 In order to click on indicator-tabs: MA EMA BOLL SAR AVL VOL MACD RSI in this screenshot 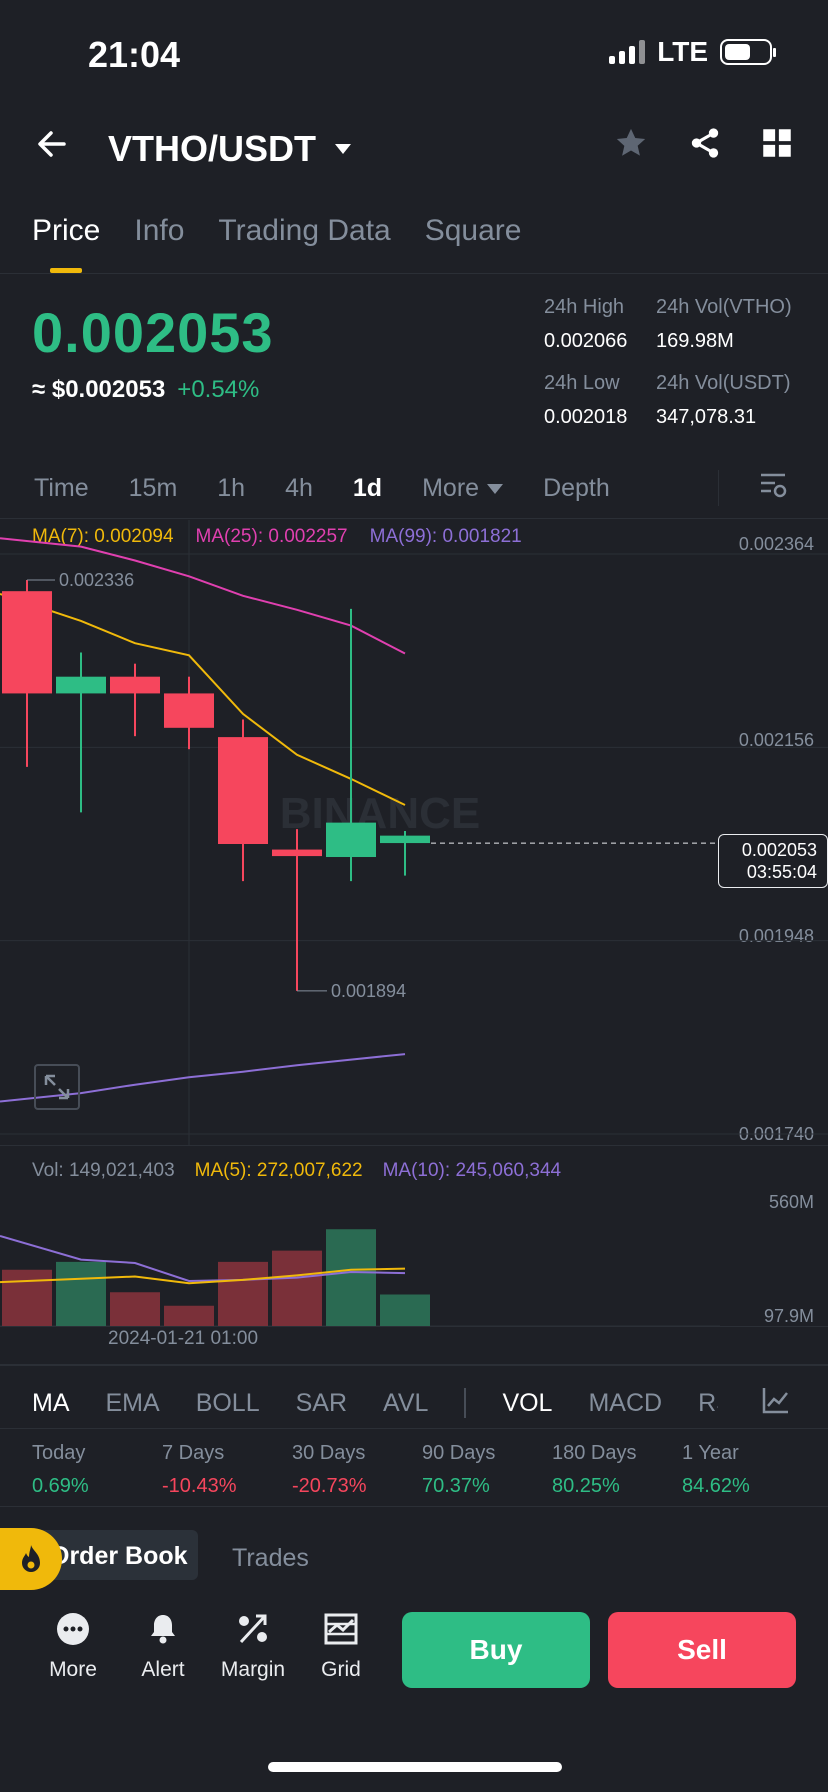, I will do `click(386, 1403)`.